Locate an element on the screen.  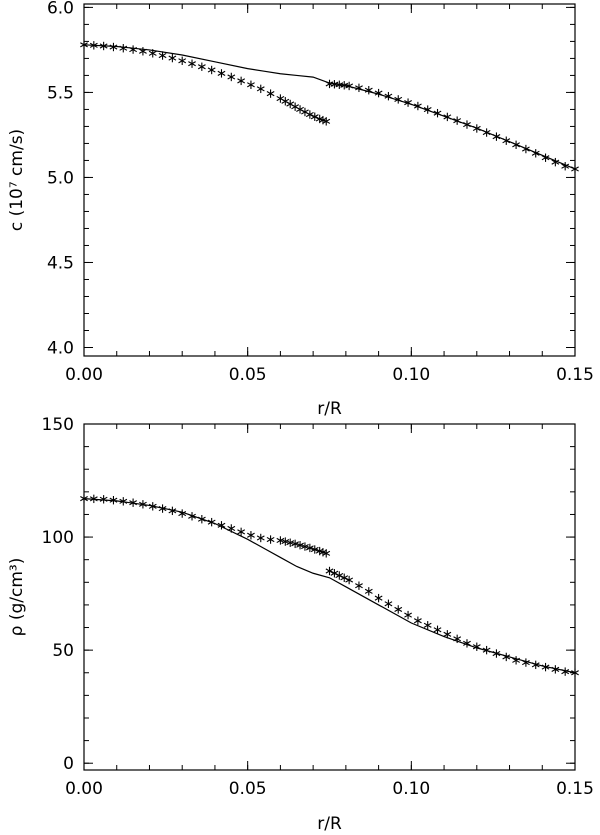
sound-speed-x-tick-label: 0.00 is located at coordinates (84, 375).